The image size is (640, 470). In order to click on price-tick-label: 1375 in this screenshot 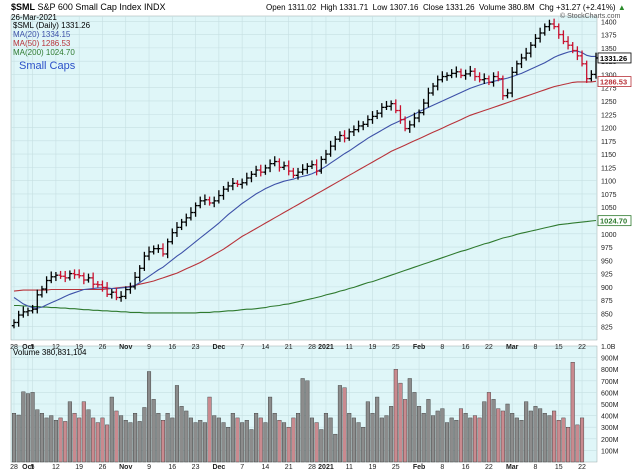, I will do `click(609, 36)`.